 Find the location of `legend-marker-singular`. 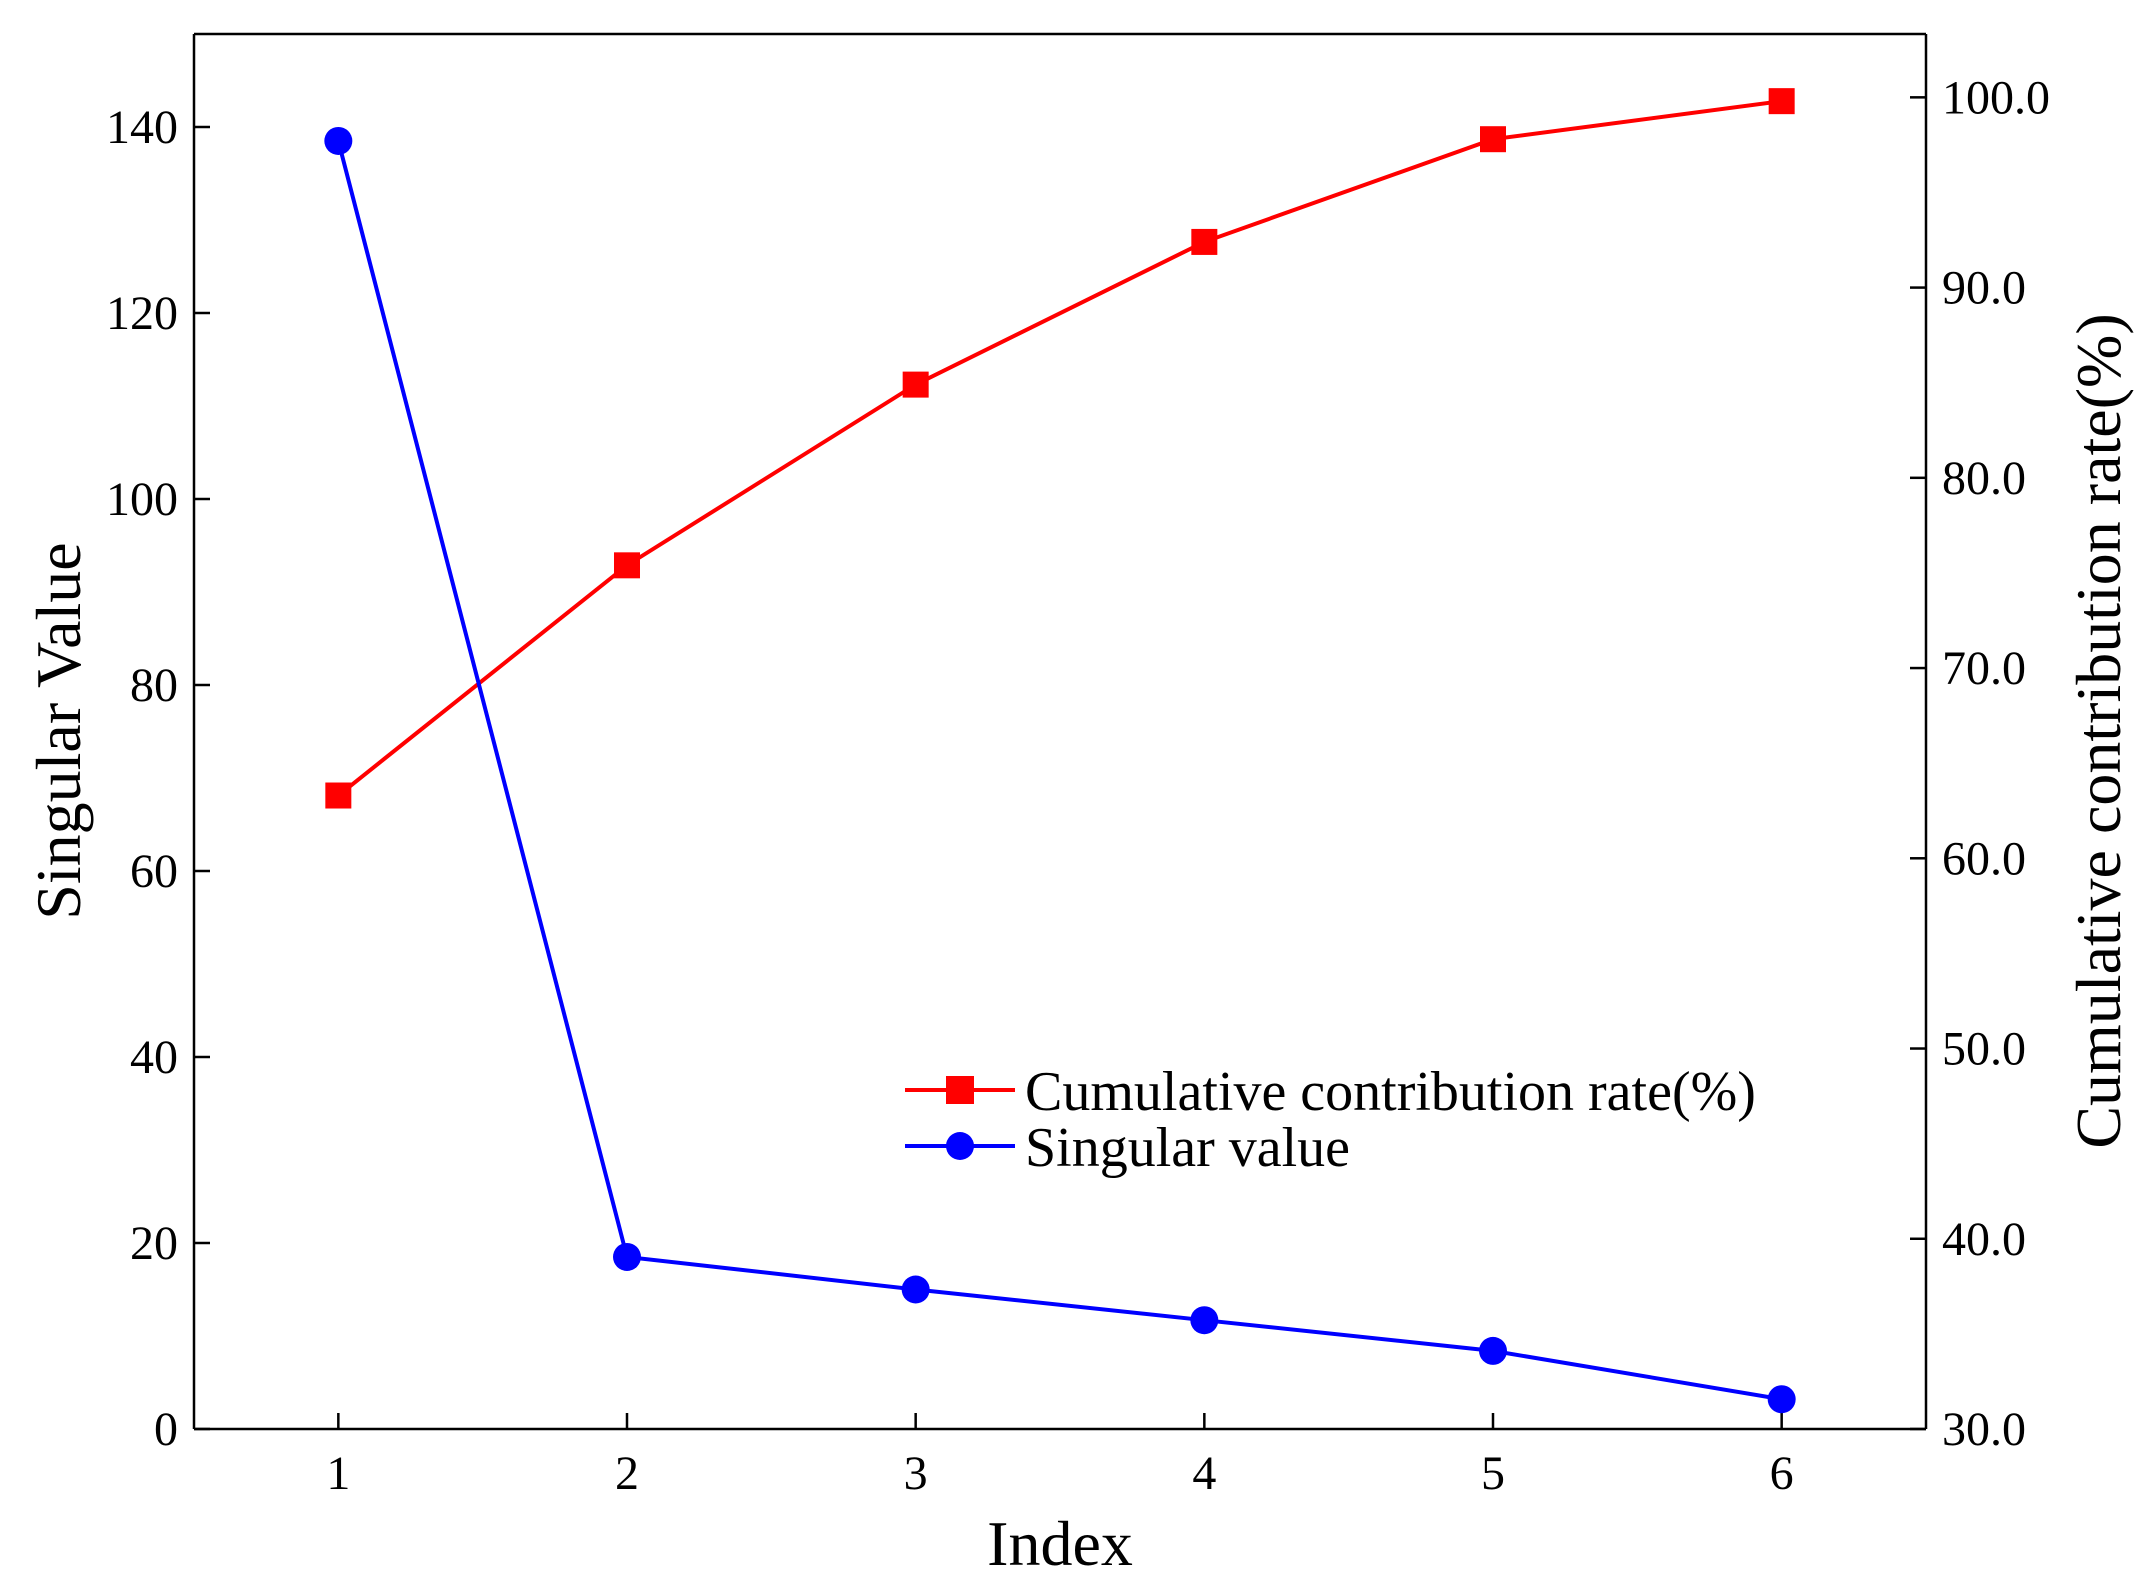

legend-marker-singular is located at coordinates (960, 1146).